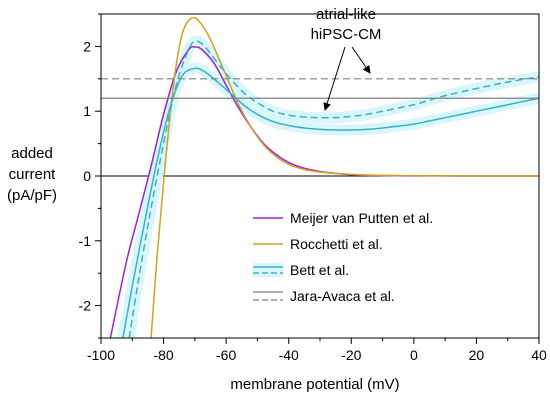  What do you see at coordinates (361, 60) in the screenshot?
I see `annotation-arrow-jara` at bounding box center [361, 60].